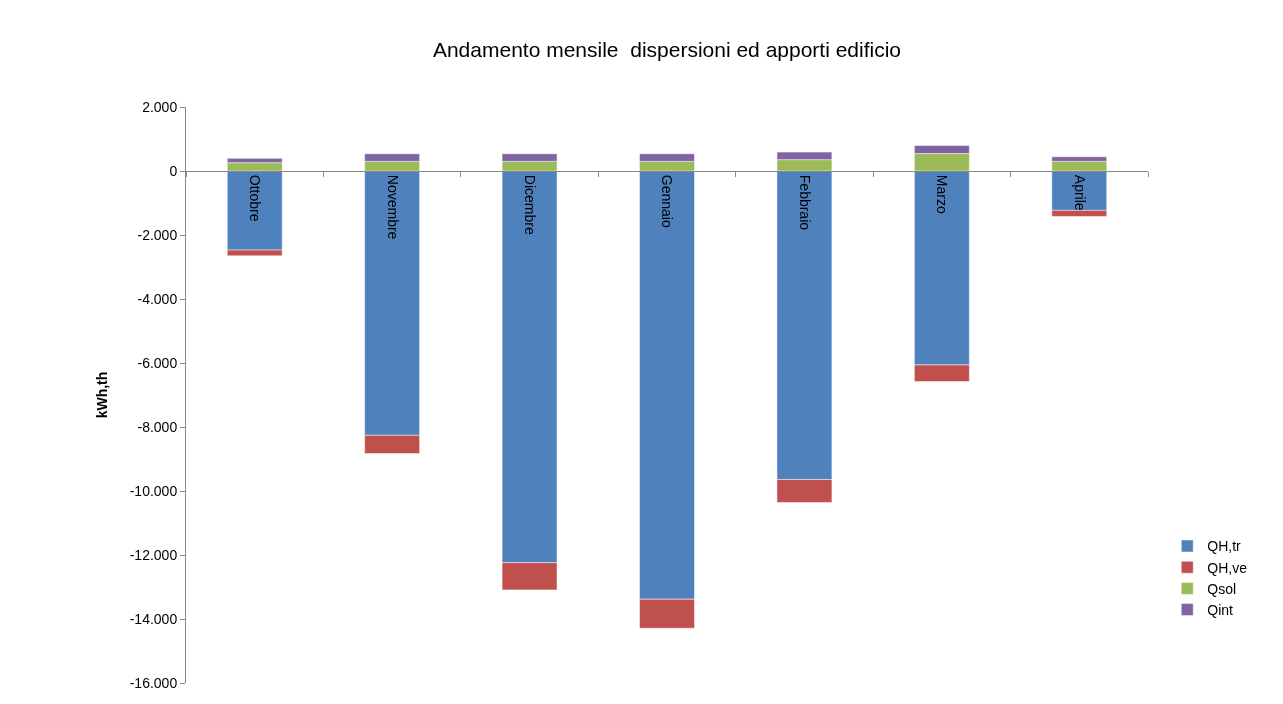  Describe the element at coordinates (667, 201) in the screenshot. I see `x-tick-label: Gennaio` at that location.